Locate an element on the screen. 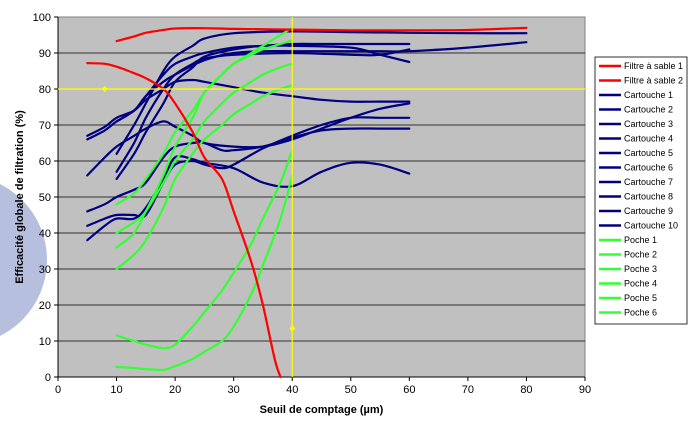 This screenshot has height=421, width=690. x-tick-label: 50 is located at coordinates (351, 390).